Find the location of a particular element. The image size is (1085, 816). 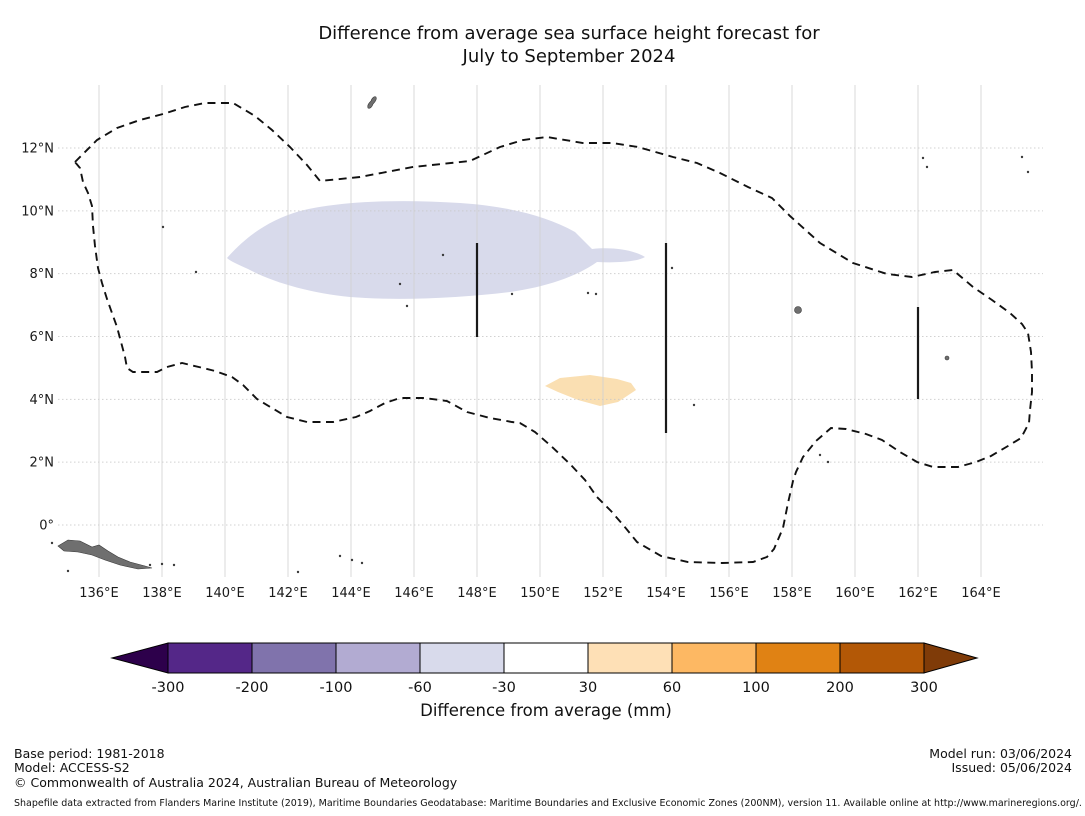

model-run-text: Model run: 03/06/2024 is located at coordinates (1000, 753).